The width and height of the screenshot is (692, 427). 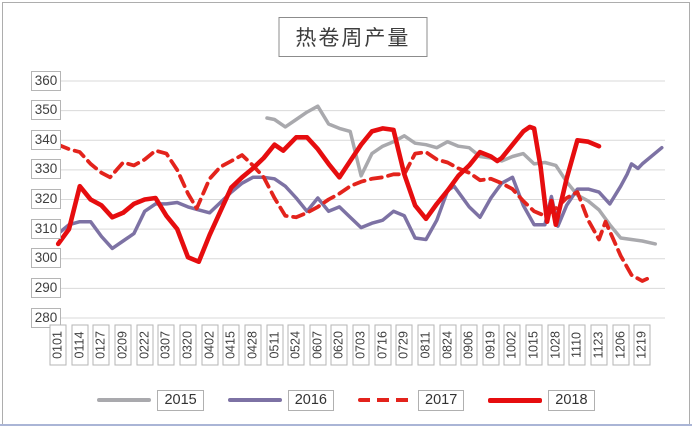 I want to click on x-tick-label: 0729, so click(x=404, y=345).